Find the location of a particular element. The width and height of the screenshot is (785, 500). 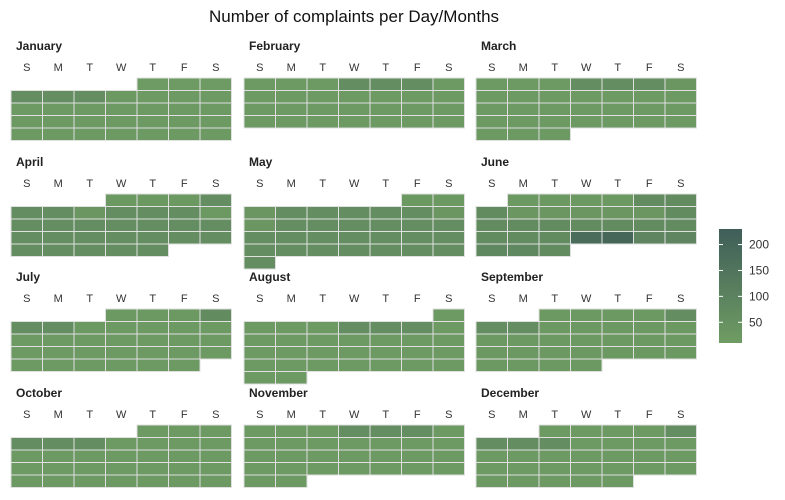

month-label: May is located at coordinates (261, 162).